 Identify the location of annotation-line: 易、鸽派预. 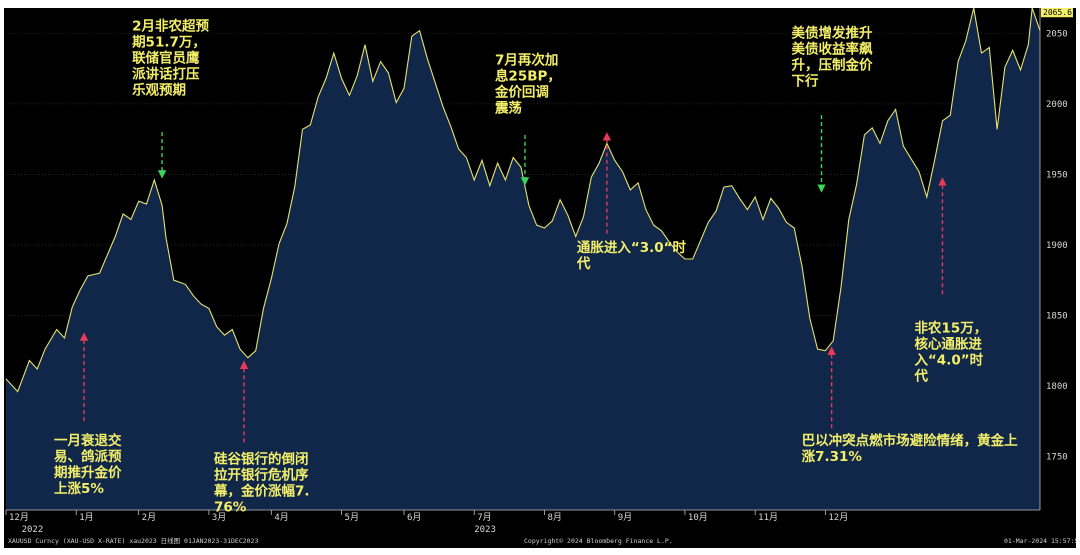
(88, 456).